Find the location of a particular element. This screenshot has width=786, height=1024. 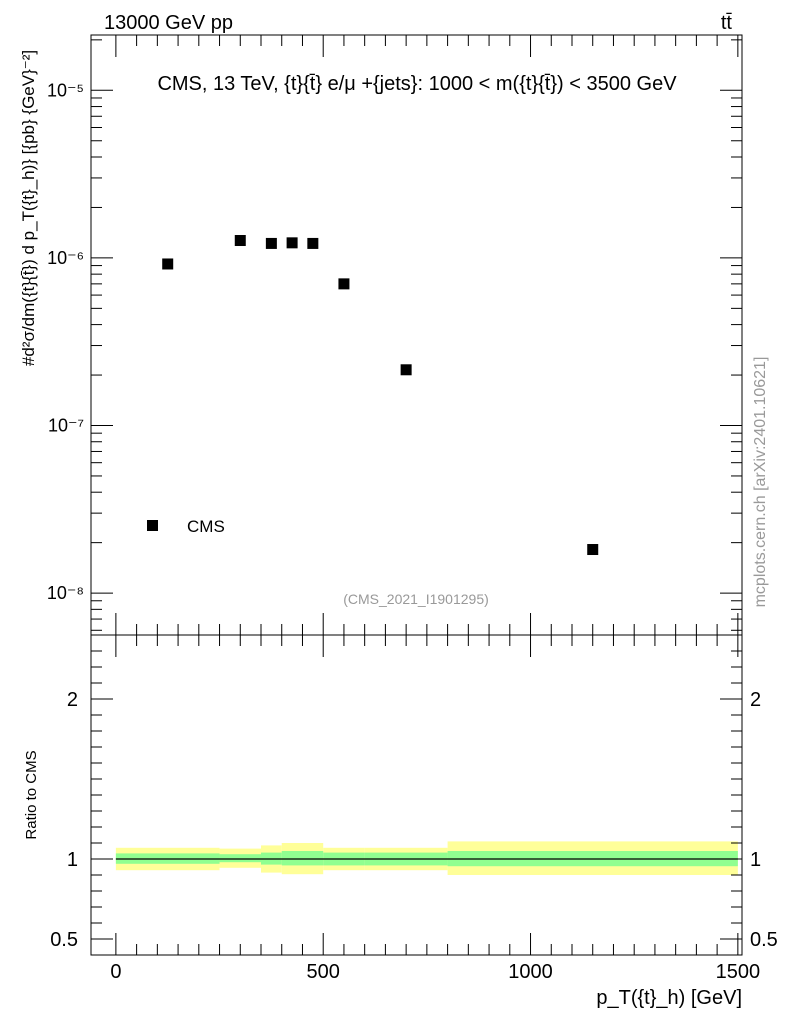

mcplots-side-label: mcplots.cern.ch [arXiv:2401.10621] is located at coordinates (760, 482).